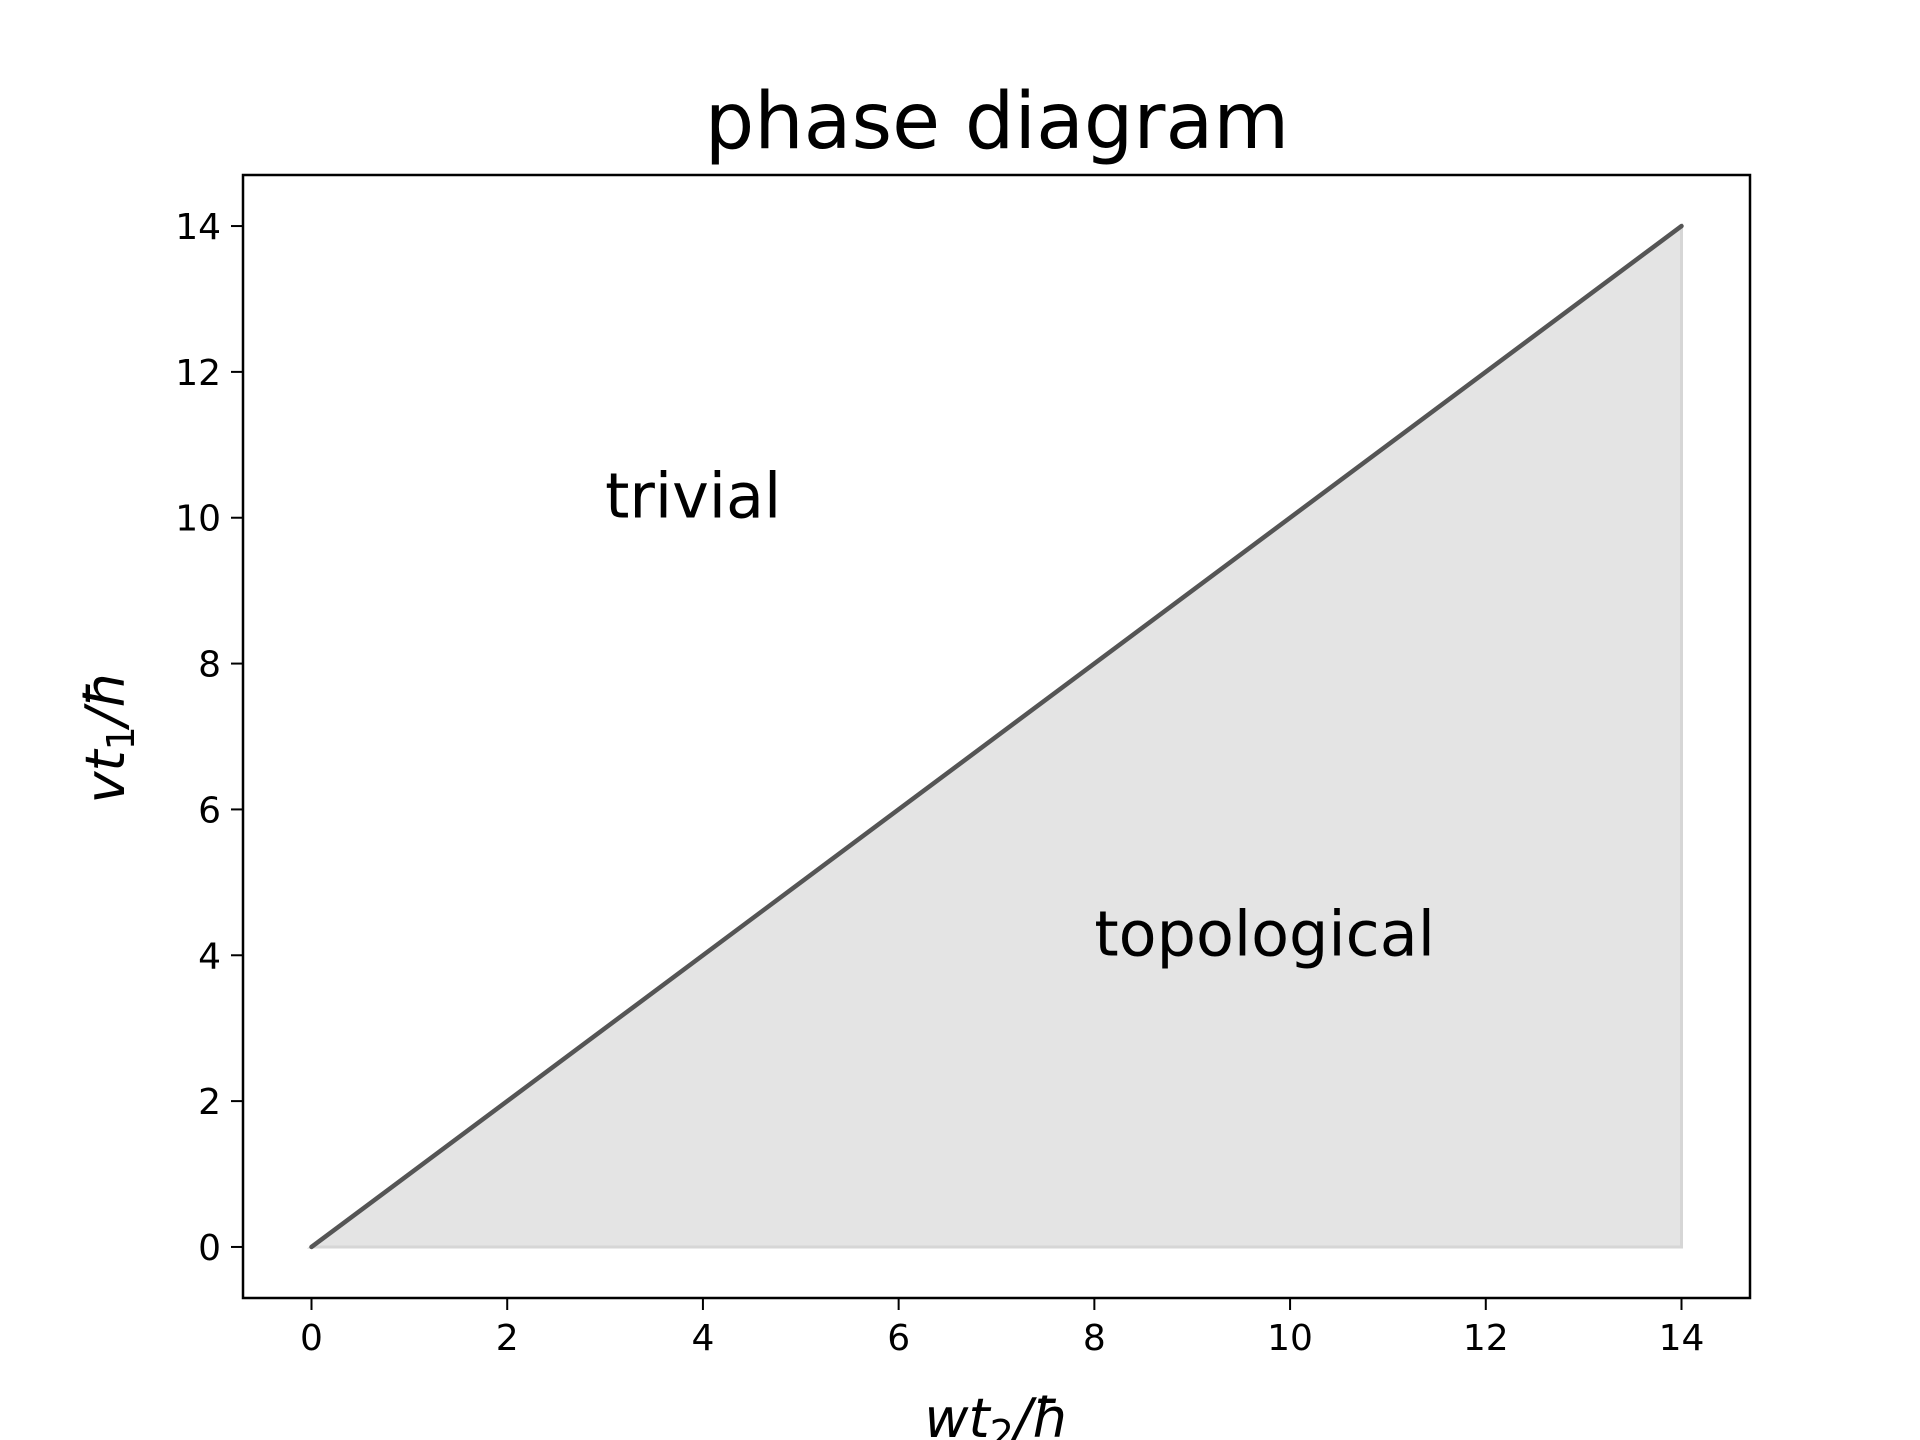 This screenshot has width=1920, height=1440. I want to click on x-tick-label: 0, so click(311, 1338).